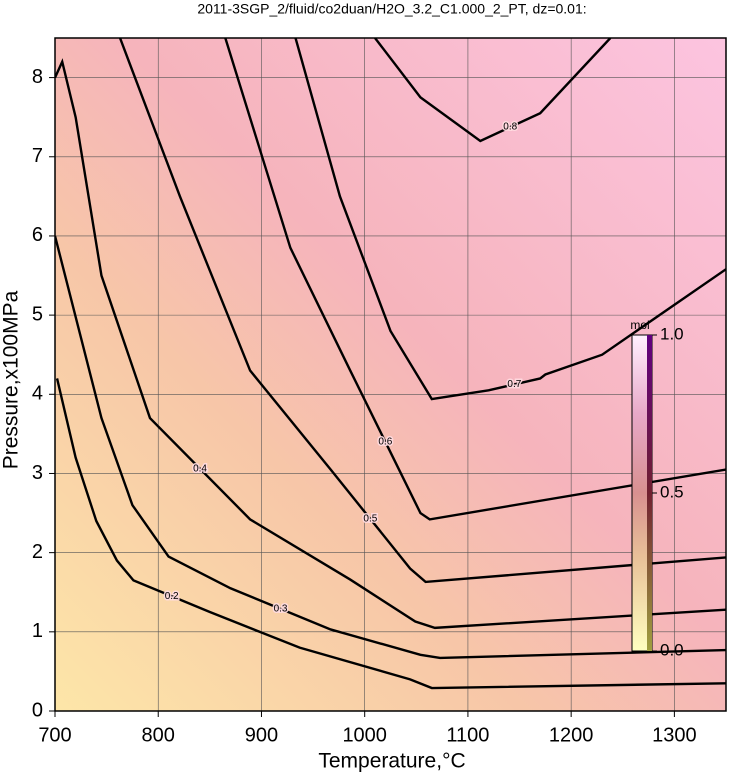 The image size is (734, 776). Describe the element at coordinates (261, 735) in the screenshot. I see `x-tick-label: 900` at that location.